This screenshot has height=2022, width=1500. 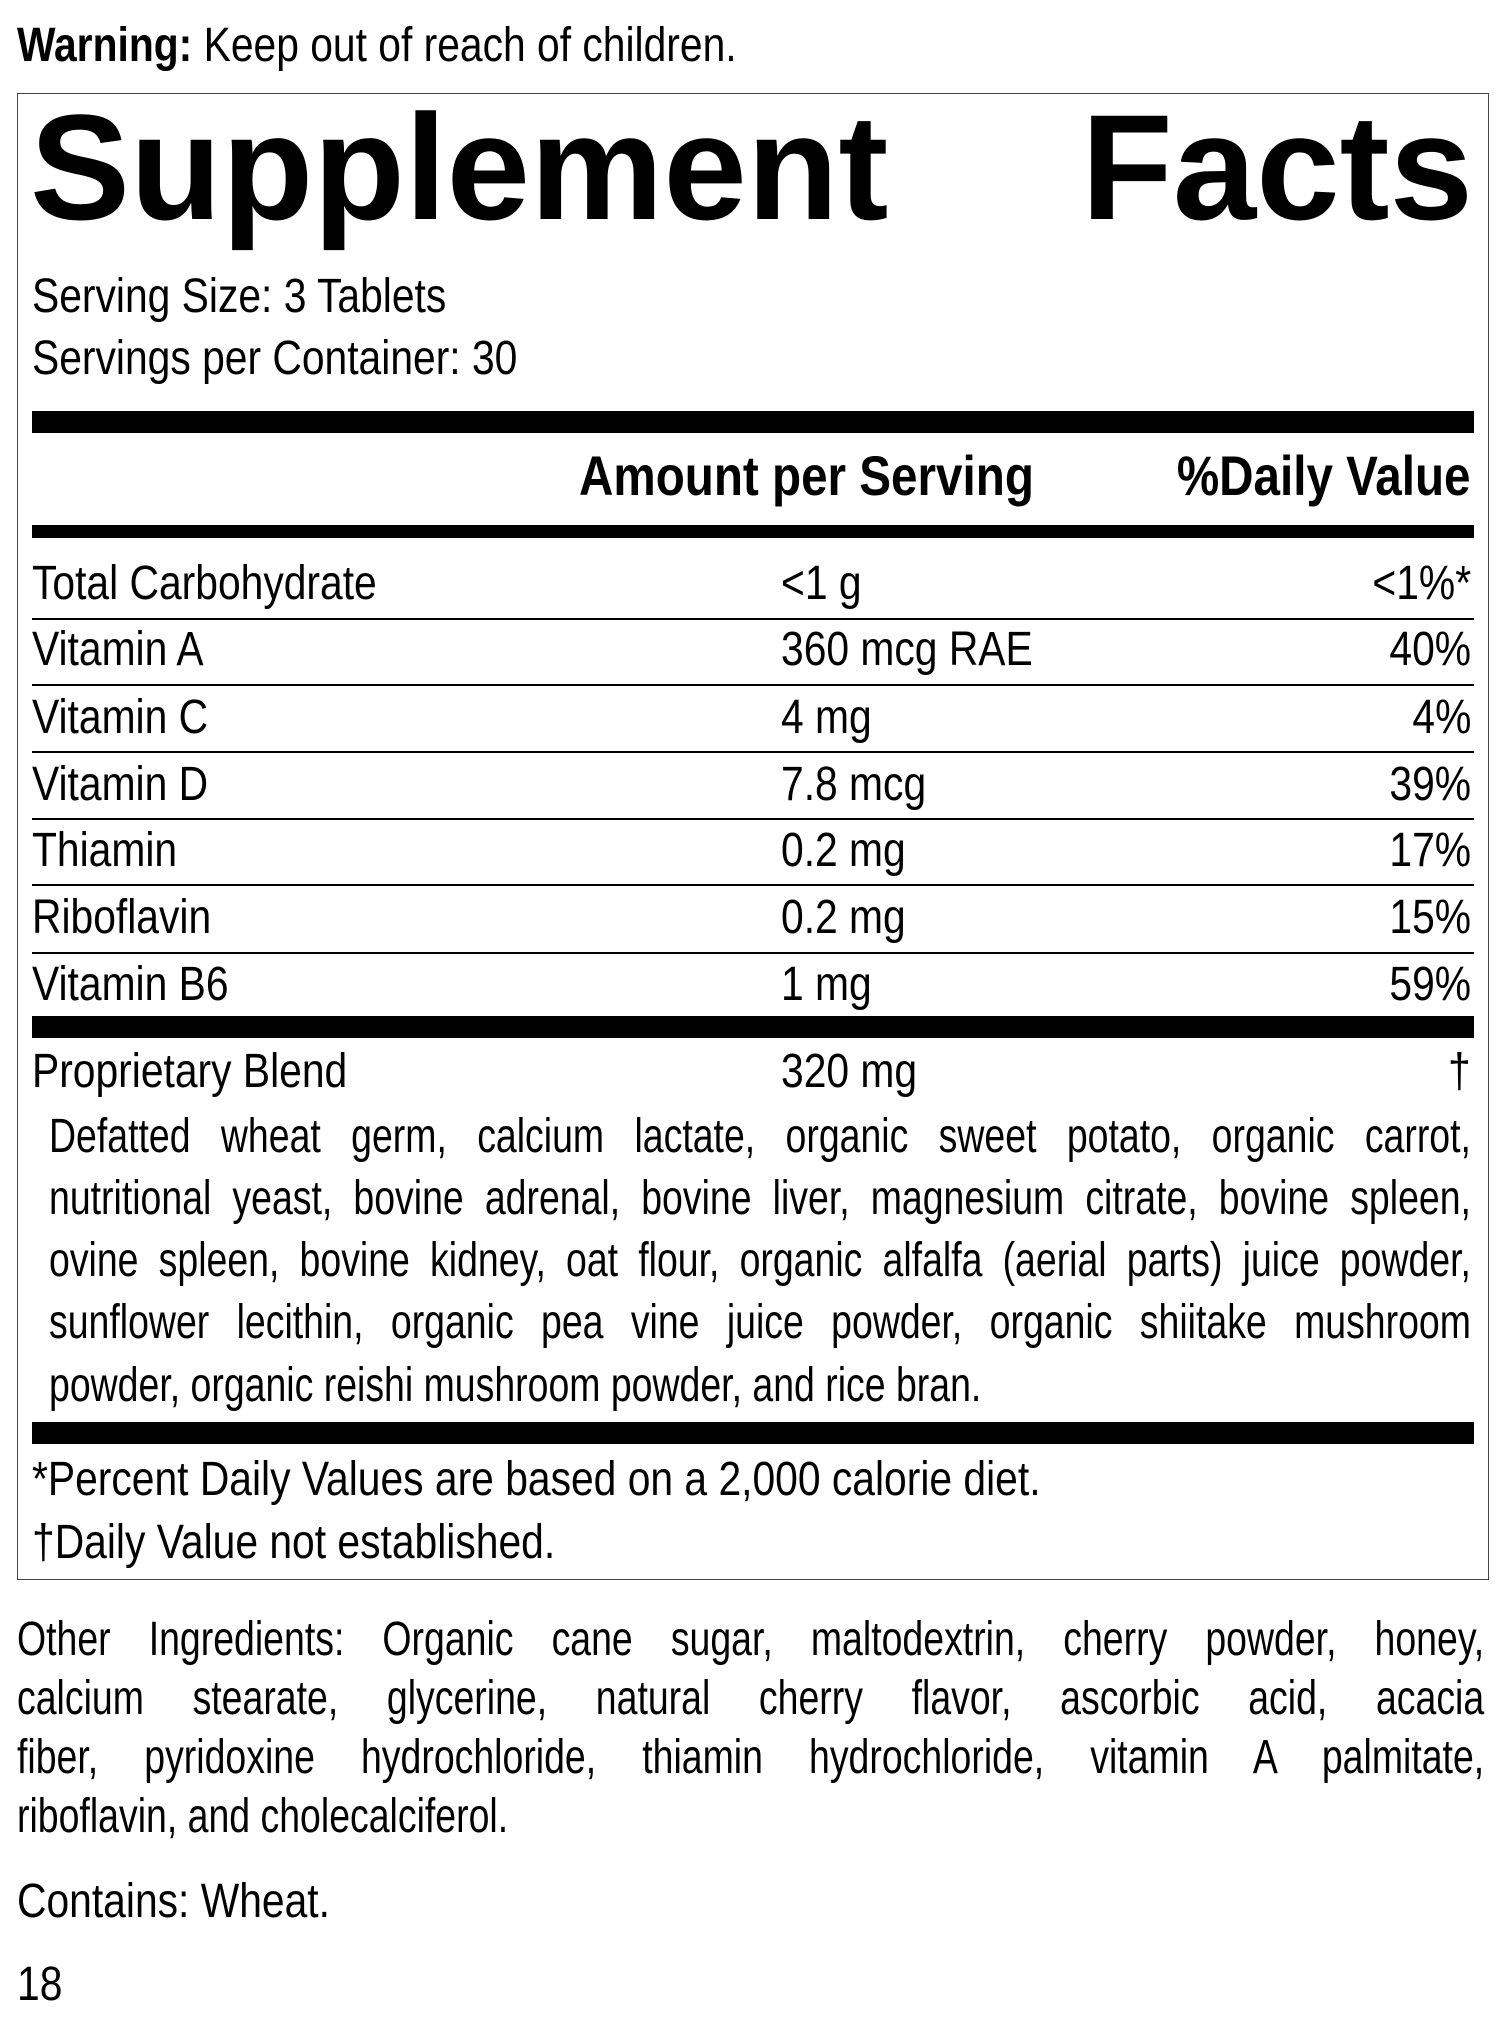 I want to click on nutrient-daily-value: 39%, so click(x=1430, y=784).